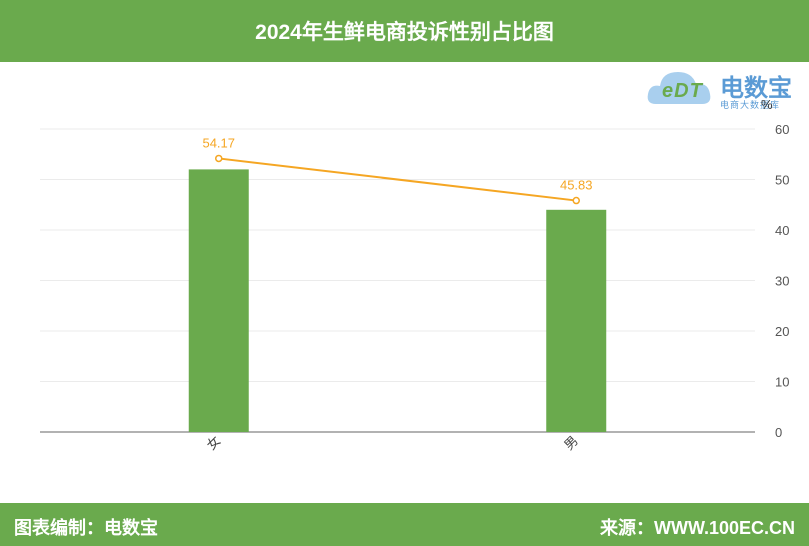 The height and width of the screenshot is (546, 809). I want to click on x-tick-label: 男, so click(571, 443).